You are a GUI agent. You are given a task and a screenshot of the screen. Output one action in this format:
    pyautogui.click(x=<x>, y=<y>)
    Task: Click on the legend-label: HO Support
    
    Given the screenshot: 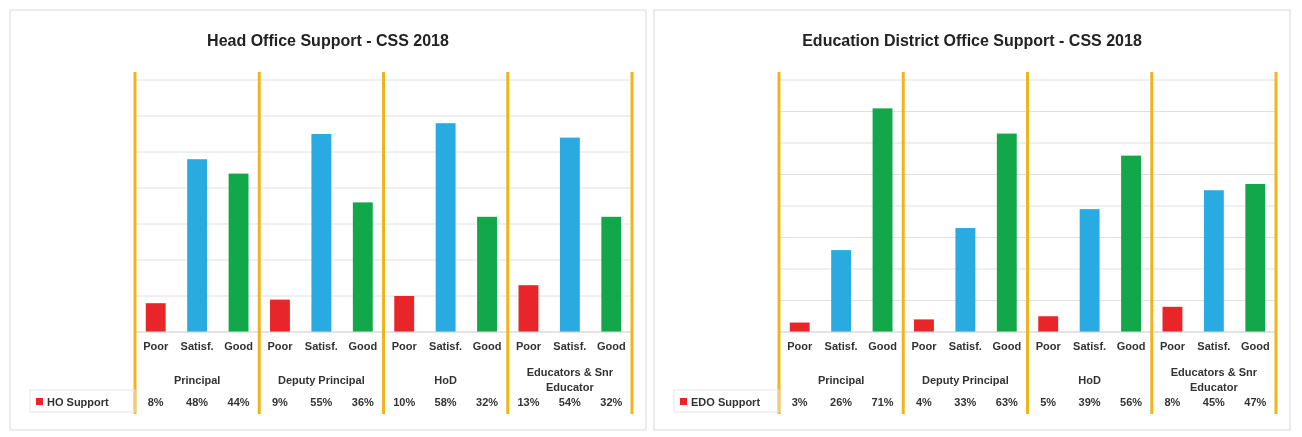 What is the action you would take?
    pyautogui.click(x=78, y=402)
    